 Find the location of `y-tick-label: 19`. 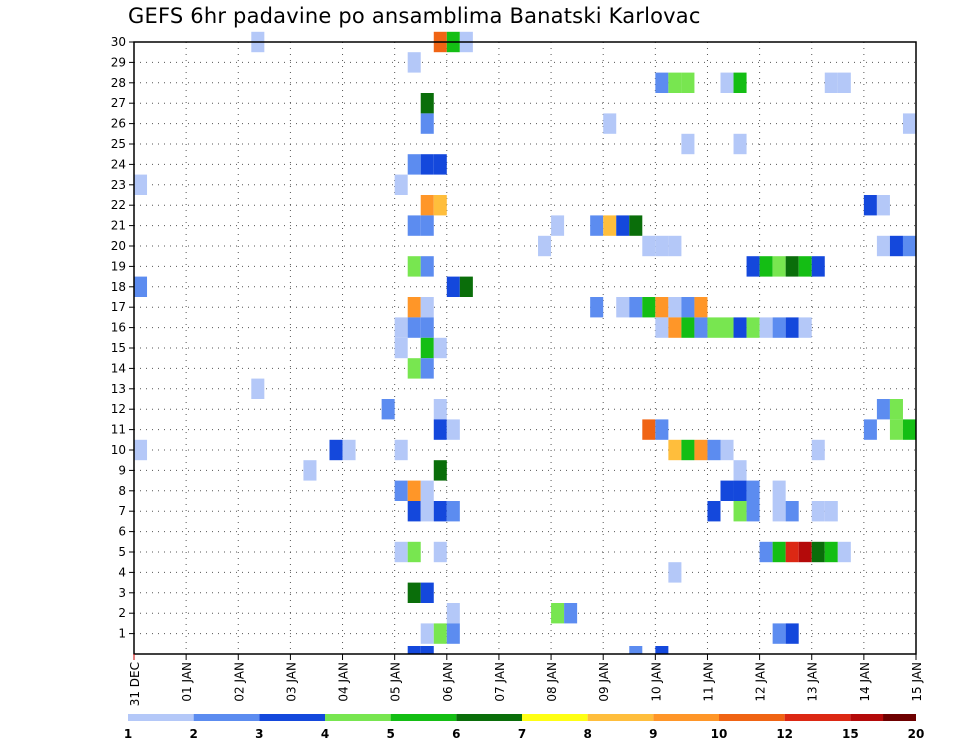

y-tick-label: 19 is located at coordinates (118, 266).